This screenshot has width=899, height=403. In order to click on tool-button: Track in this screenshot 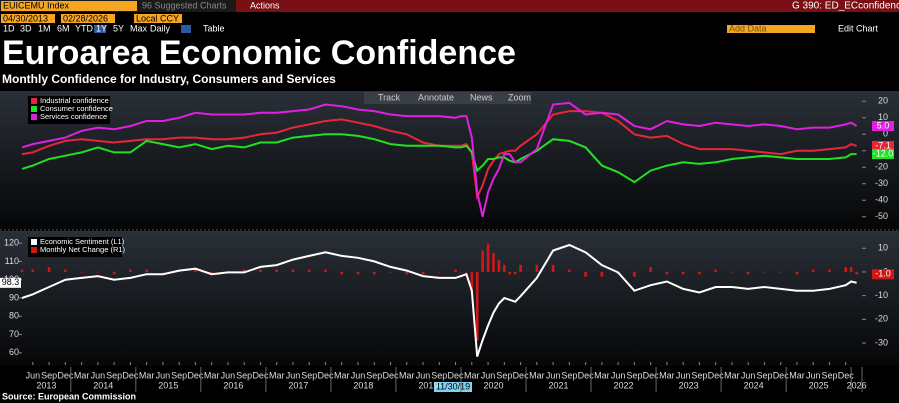, I will do `click(389, 97)`.